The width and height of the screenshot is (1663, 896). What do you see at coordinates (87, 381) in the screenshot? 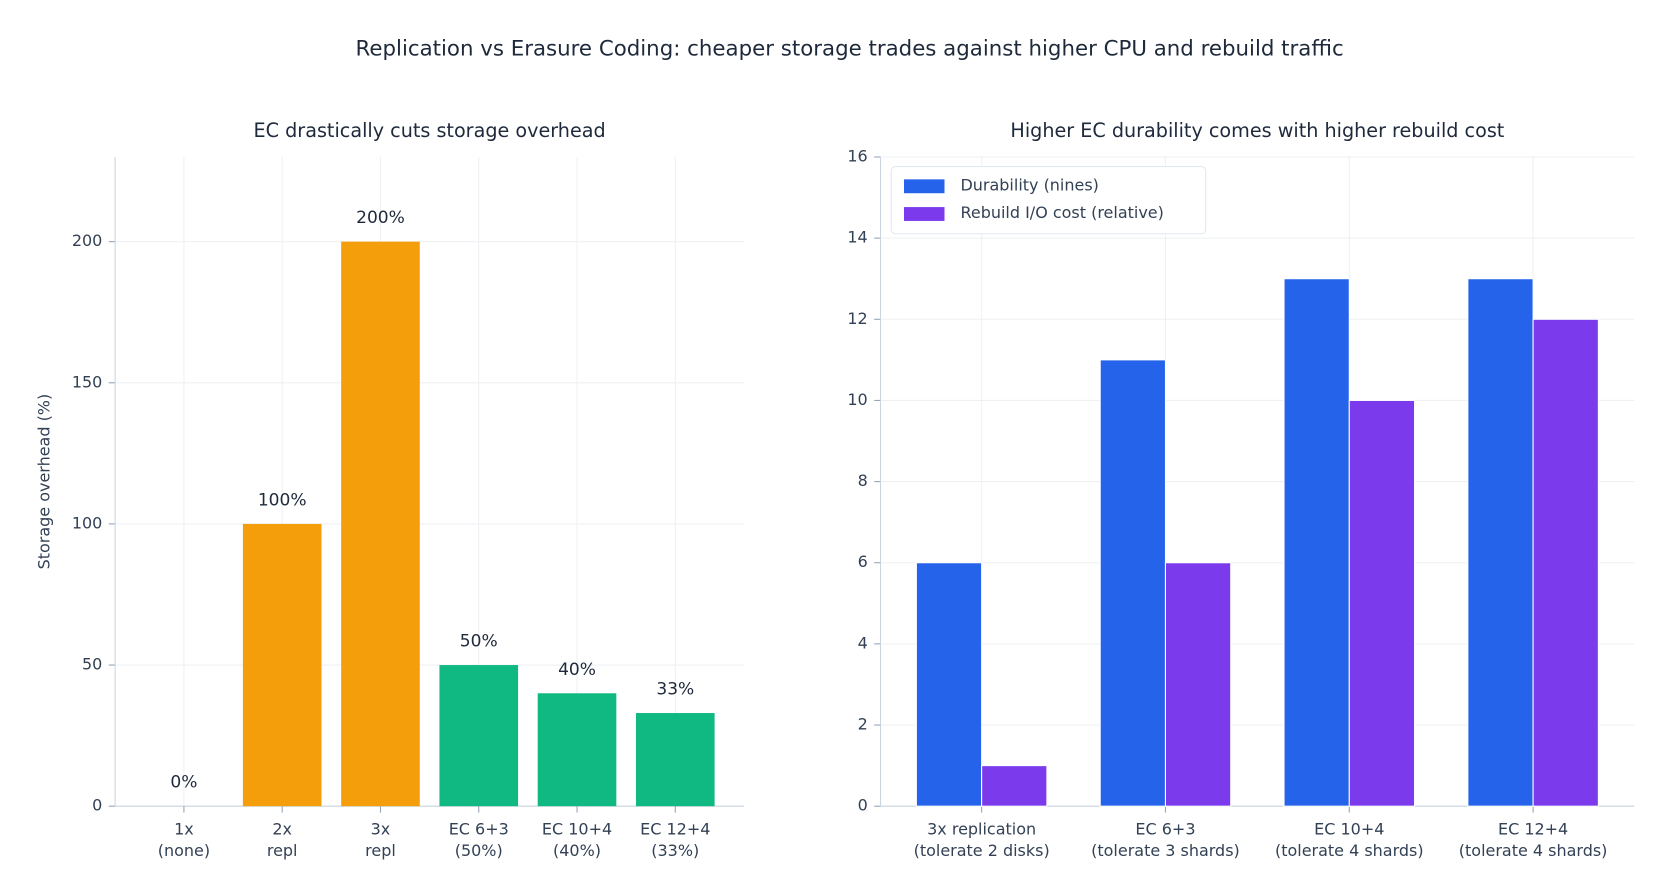
I see `y-tick-label: 150` at bounding box center [87, 381].